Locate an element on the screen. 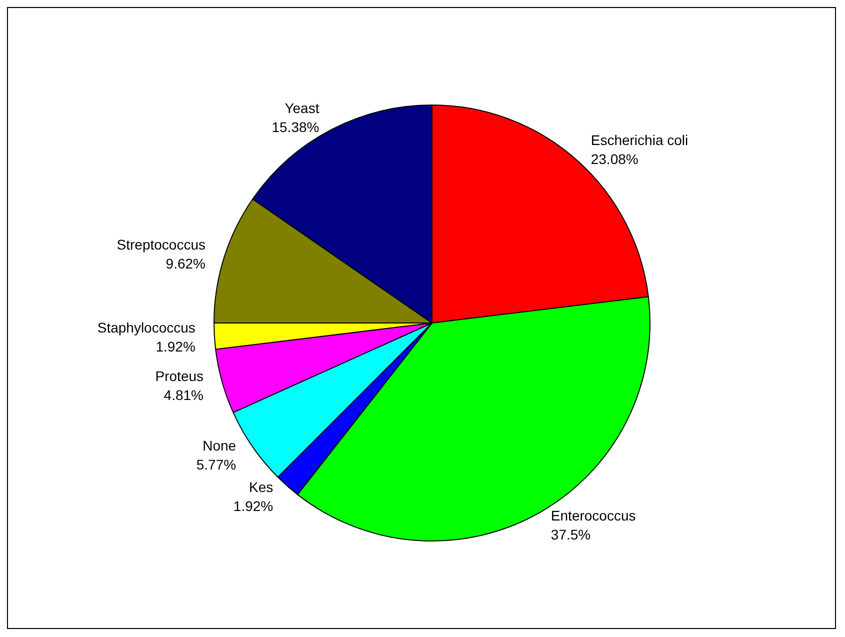 The image size is (845, 637). slice-label: Proteus is located at coordinates (179, 376).